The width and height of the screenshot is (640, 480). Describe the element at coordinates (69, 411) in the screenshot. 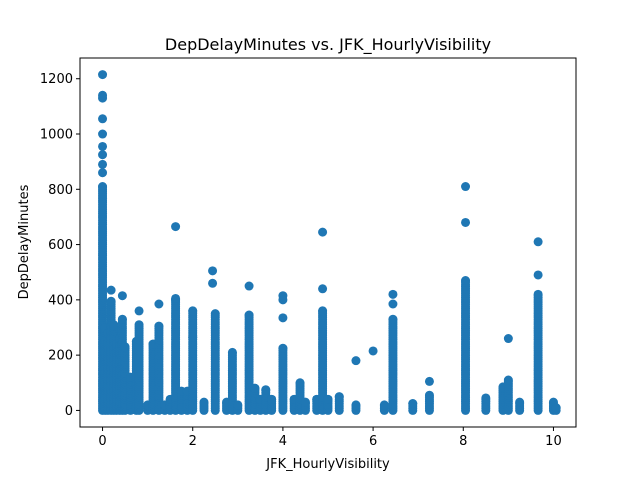

I see `y-tick-label: 0` at that location.